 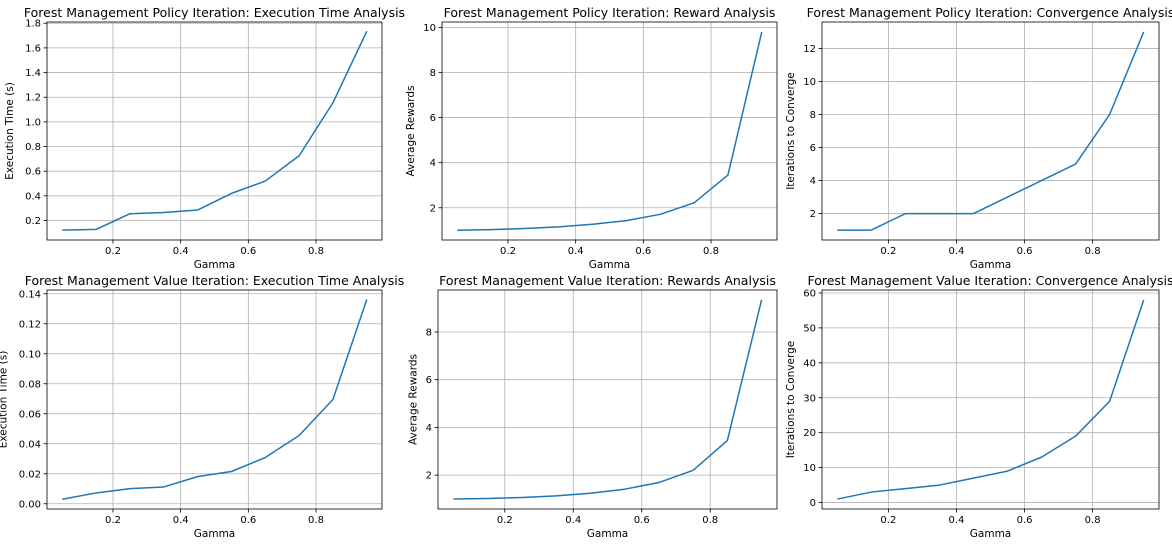 What do you see at coordinates (30, 504) in the screenshot?
I see `y-tick-label: 0.00` at bounding box center [30, 504].